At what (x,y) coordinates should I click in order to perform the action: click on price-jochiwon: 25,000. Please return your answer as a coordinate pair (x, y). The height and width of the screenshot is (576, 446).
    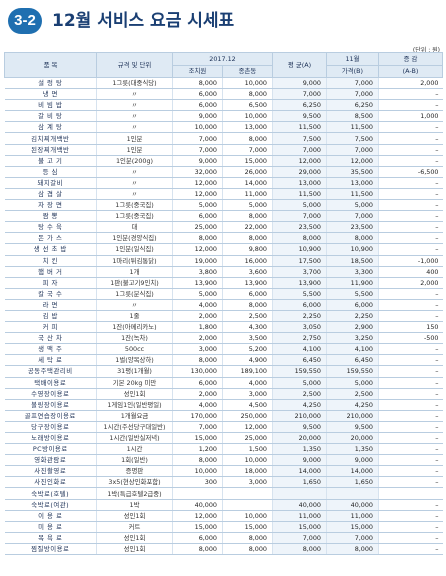
    Looking at the image, I should click on (197, 227).